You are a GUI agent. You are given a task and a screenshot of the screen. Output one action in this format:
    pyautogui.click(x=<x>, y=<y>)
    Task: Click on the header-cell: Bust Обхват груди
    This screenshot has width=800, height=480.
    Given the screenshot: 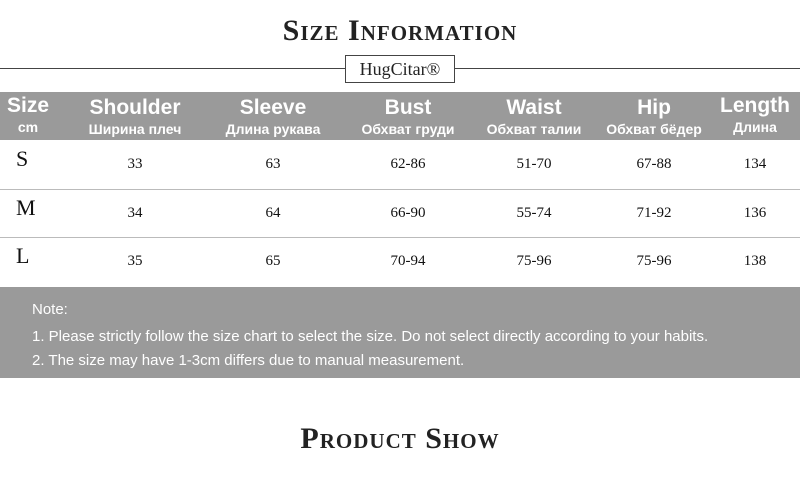 What is the action you would take?
    pyautogui.click(x=408, y=118)
    